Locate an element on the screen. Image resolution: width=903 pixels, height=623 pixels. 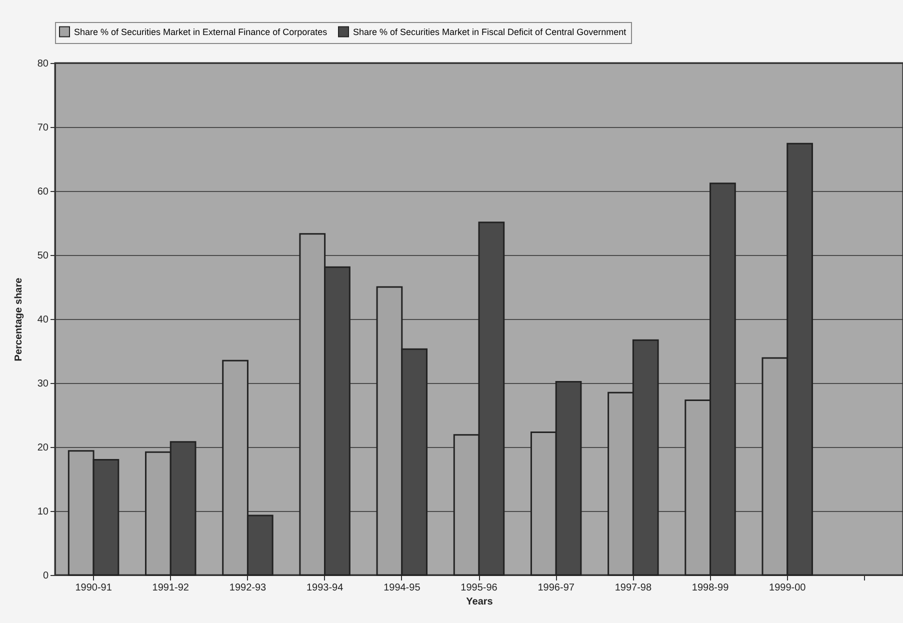
y-tick-label: 80 is located at coordinates (43, 64).